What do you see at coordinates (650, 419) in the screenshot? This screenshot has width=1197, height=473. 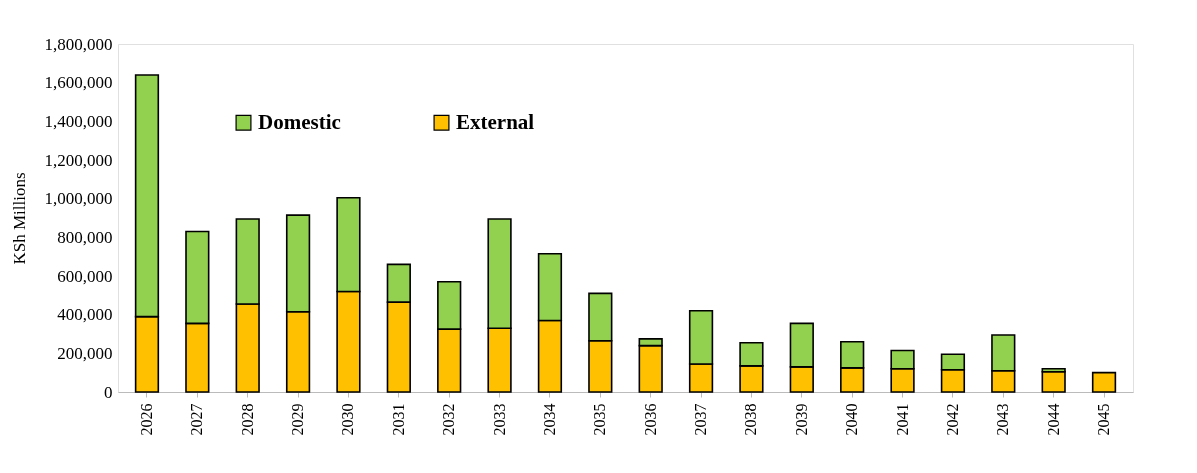 I see `x-tick-label: 2036` at bounding box center [650, 419].